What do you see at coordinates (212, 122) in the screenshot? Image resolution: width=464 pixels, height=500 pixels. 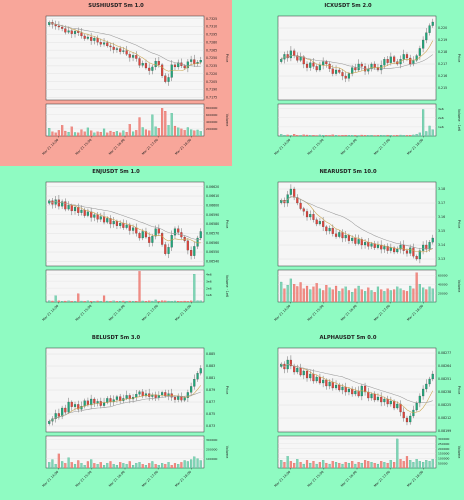 I see `volume-tick-label: 400000` at bounding box center [212, 122].